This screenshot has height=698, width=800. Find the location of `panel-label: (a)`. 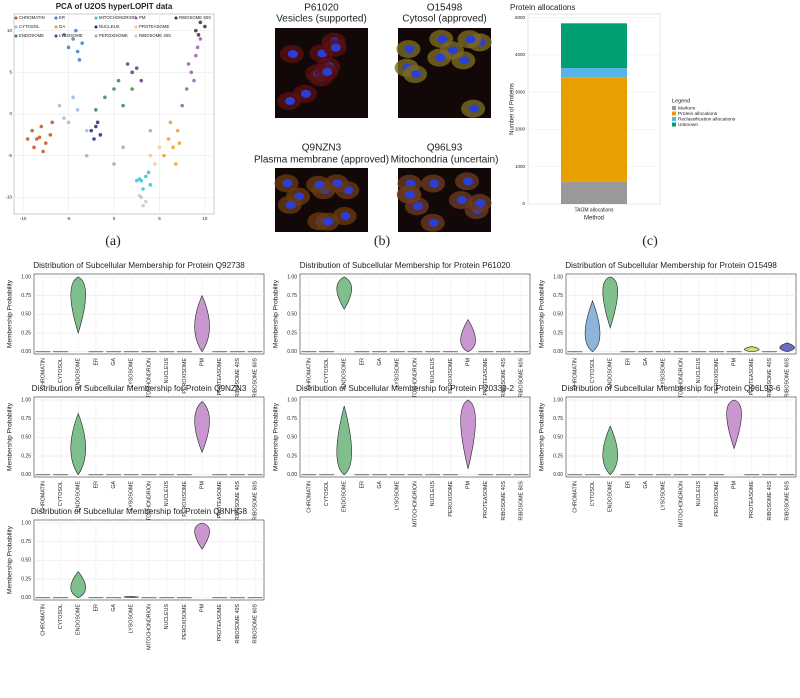

panel-label: (a) is located at coordinates (113, 241).